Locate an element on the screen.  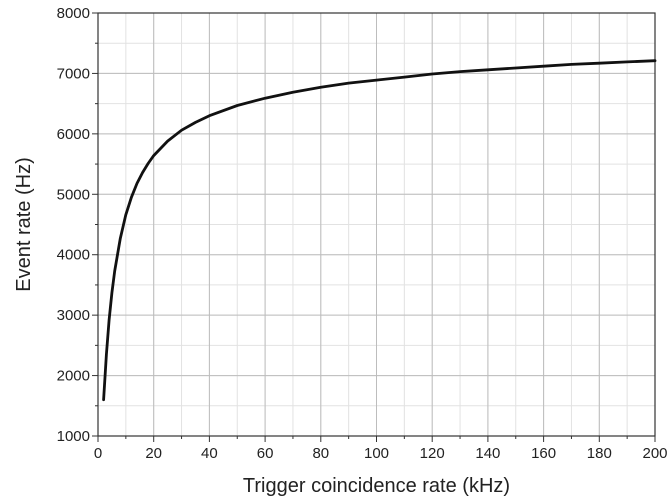
x-tick-label: 140 is located at coordinates (487, 453).